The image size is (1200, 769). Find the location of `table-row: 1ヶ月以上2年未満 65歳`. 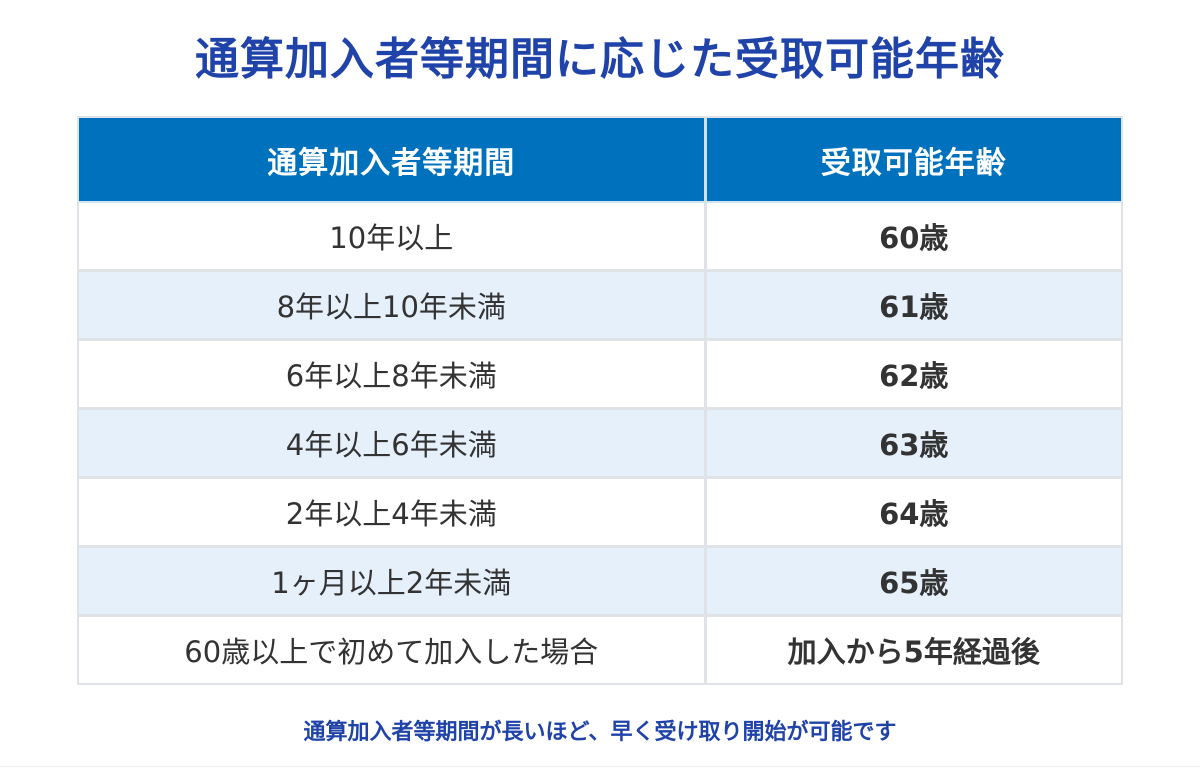

table-row: 1ヶ月以上2年未満 65歳 is located at coordinates (600, 580).